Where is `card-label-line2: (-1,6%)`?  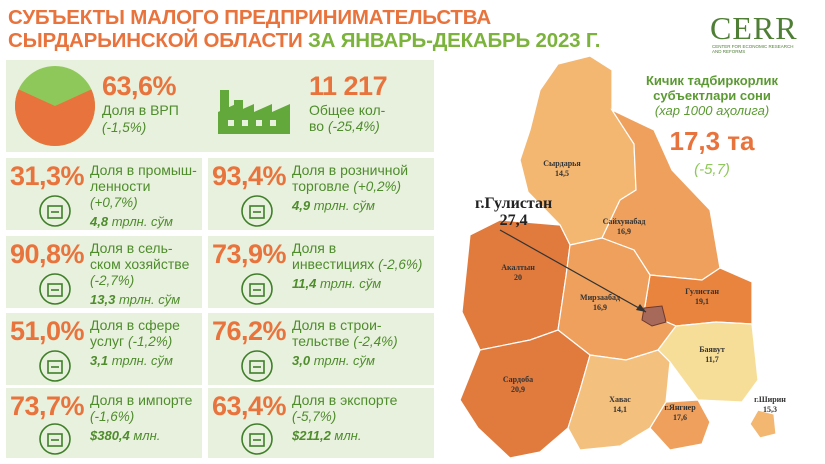
card-label-line2: (-1,6%) is located at coordinates (145, 416).